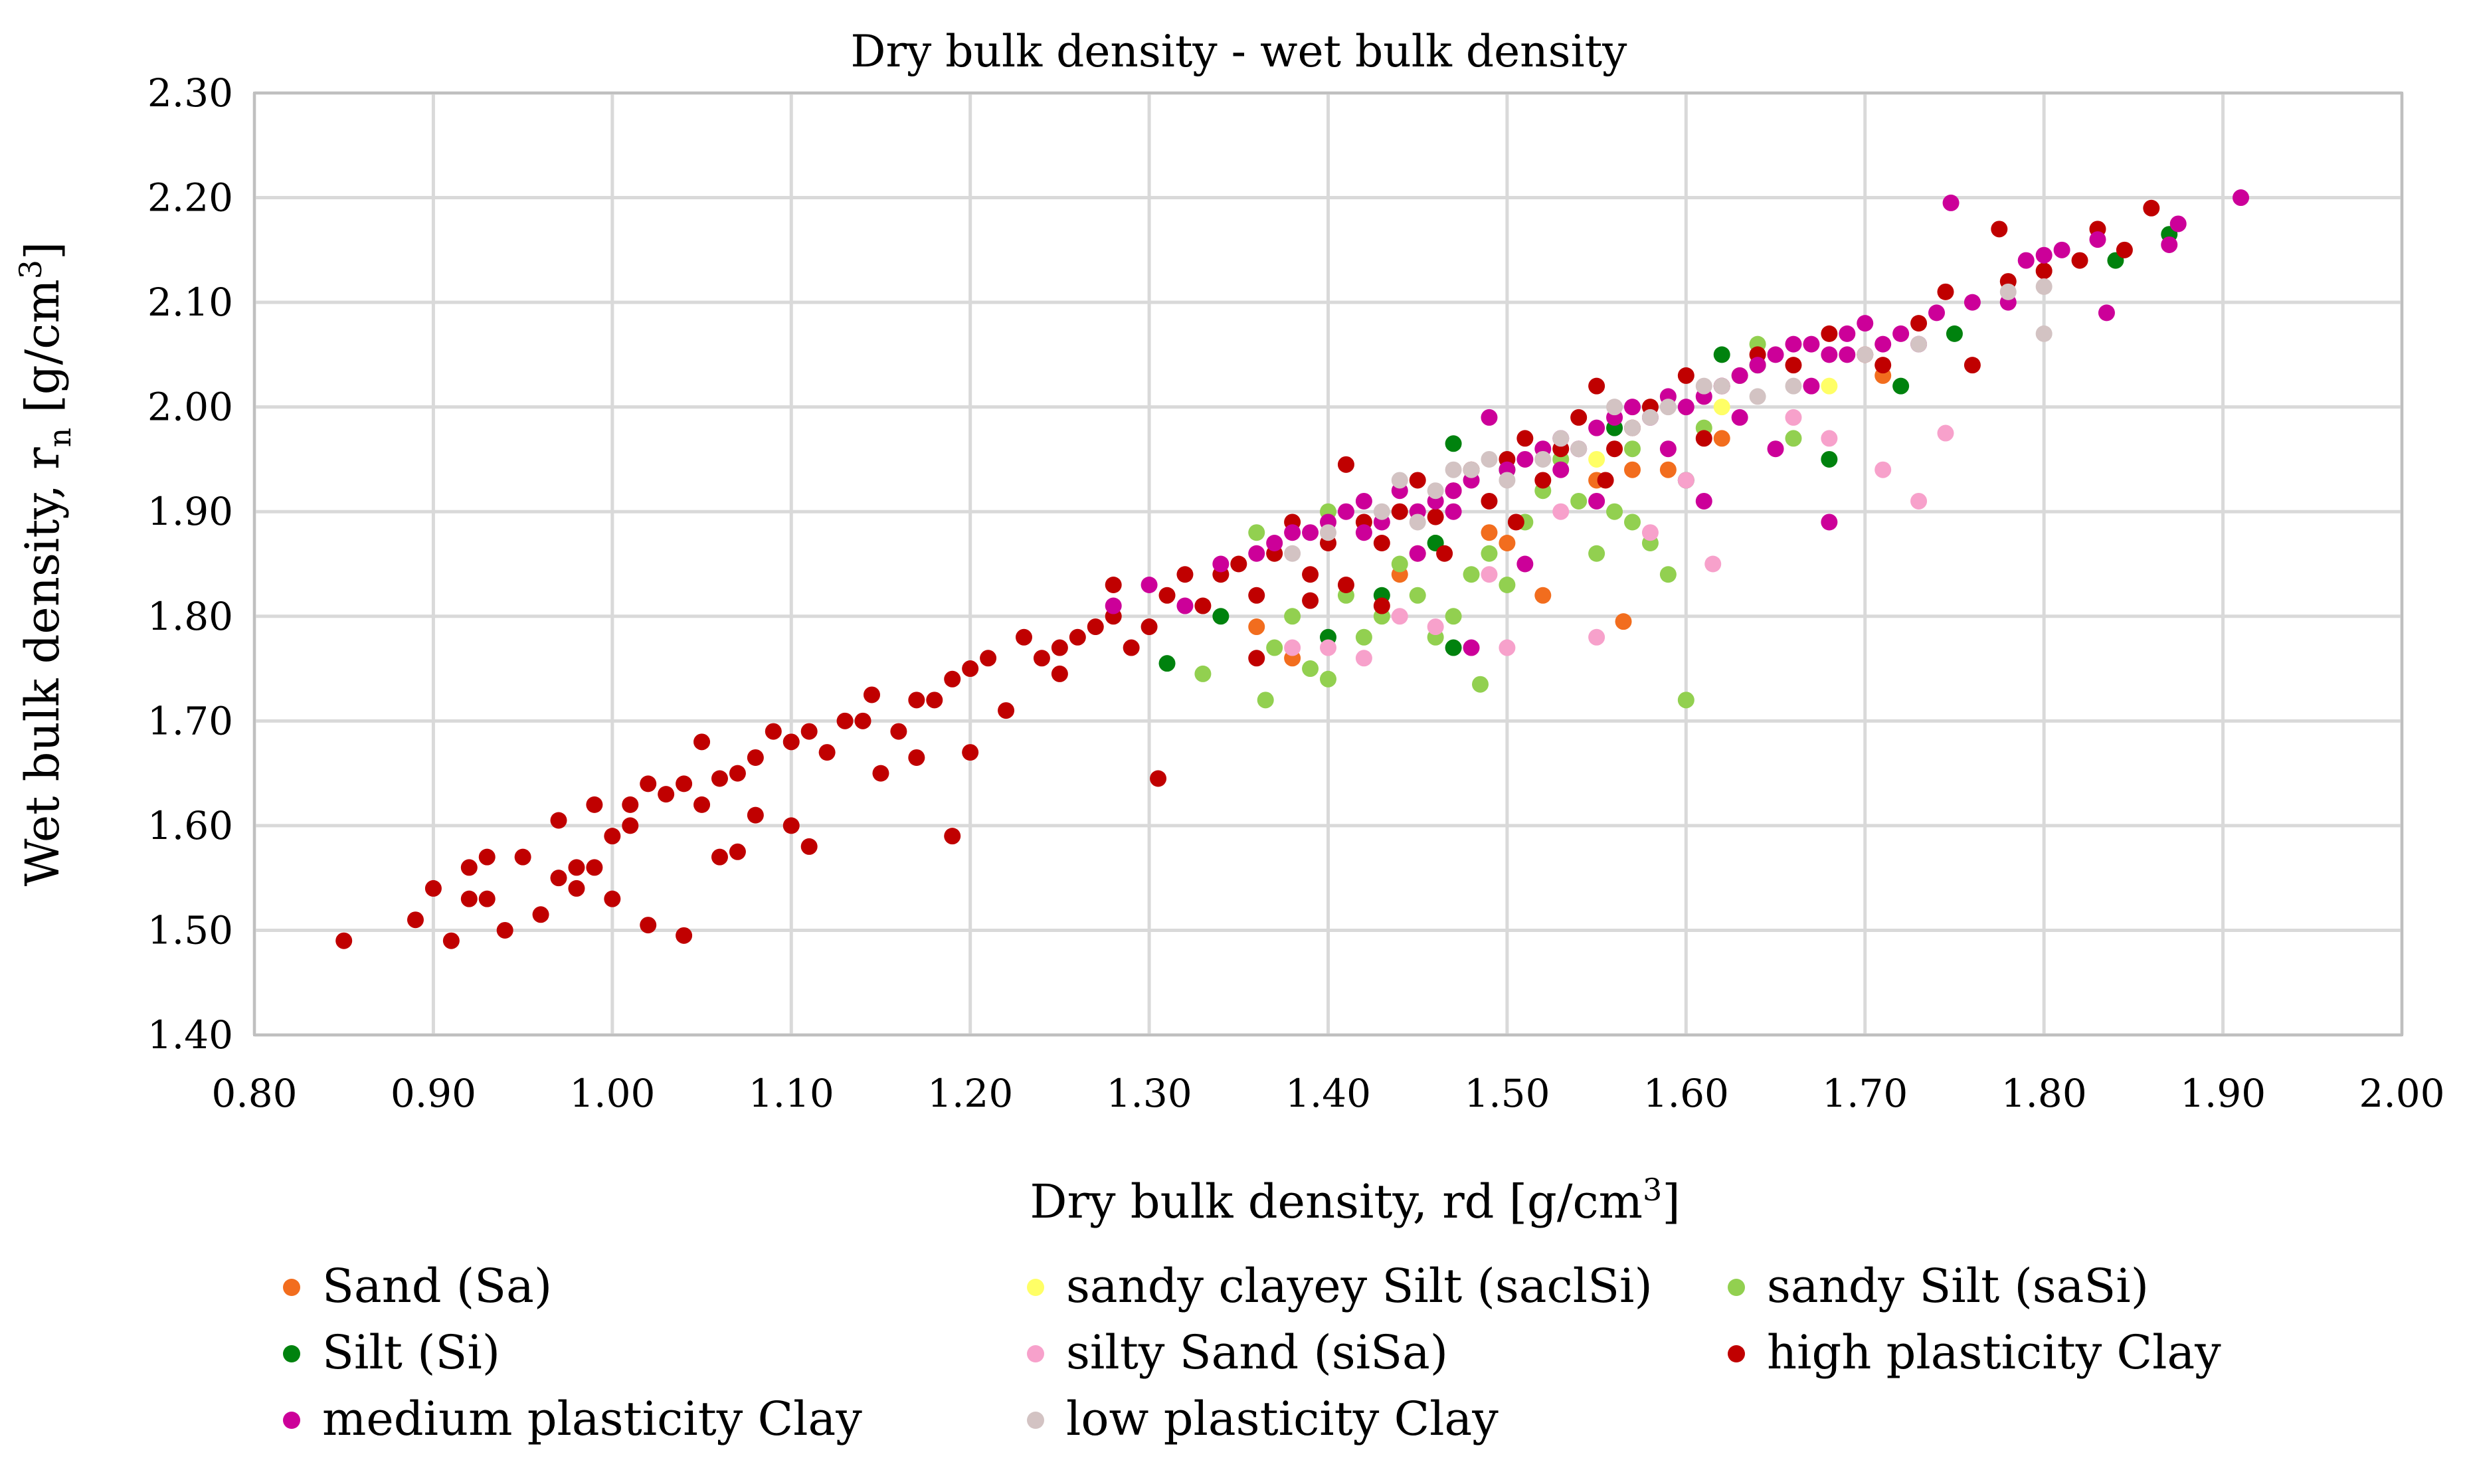 This screenshot has height=1484, width=2467. I want to click on x-axis-label: Dry bulk density, rd [g/cm3], so click(1355, 1200).